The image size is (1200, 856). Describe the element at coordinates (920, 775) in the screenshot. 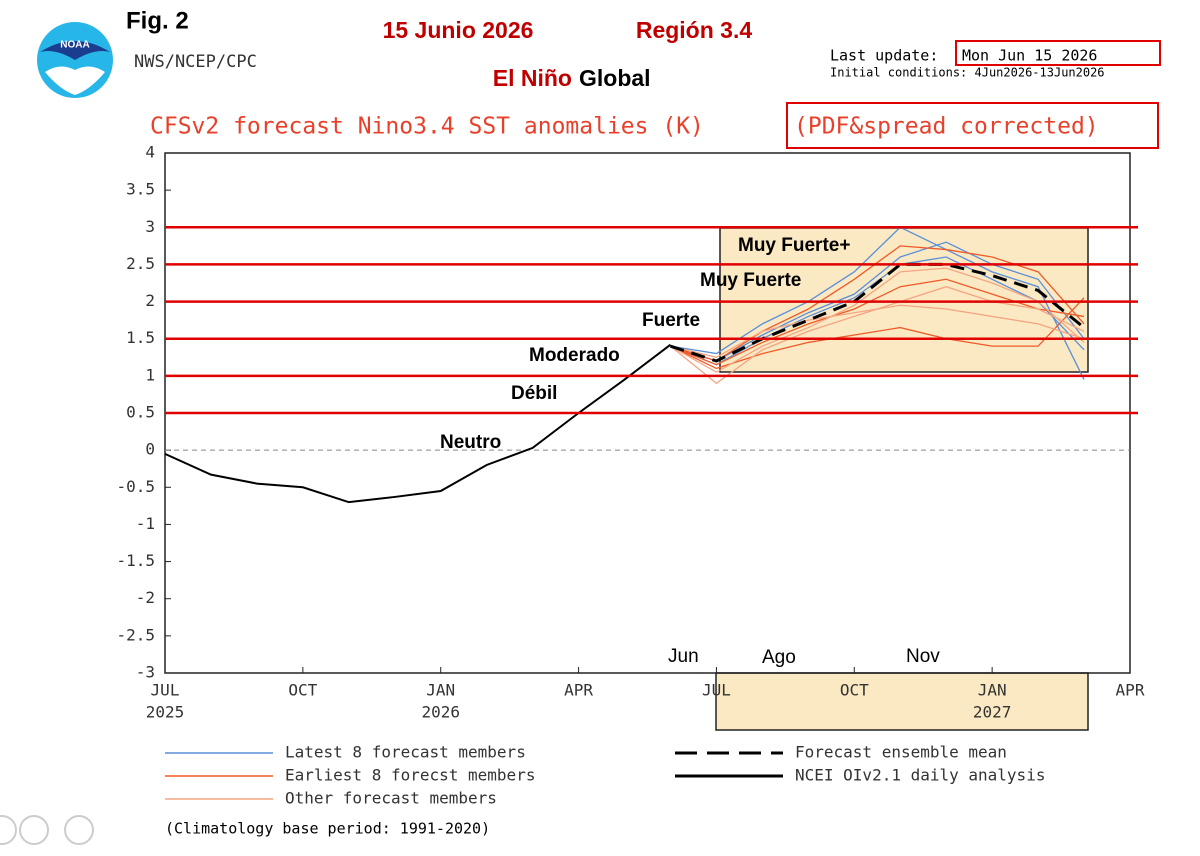

I see `legend-label: NCEI OIv2.1 daily analysis` at that location.